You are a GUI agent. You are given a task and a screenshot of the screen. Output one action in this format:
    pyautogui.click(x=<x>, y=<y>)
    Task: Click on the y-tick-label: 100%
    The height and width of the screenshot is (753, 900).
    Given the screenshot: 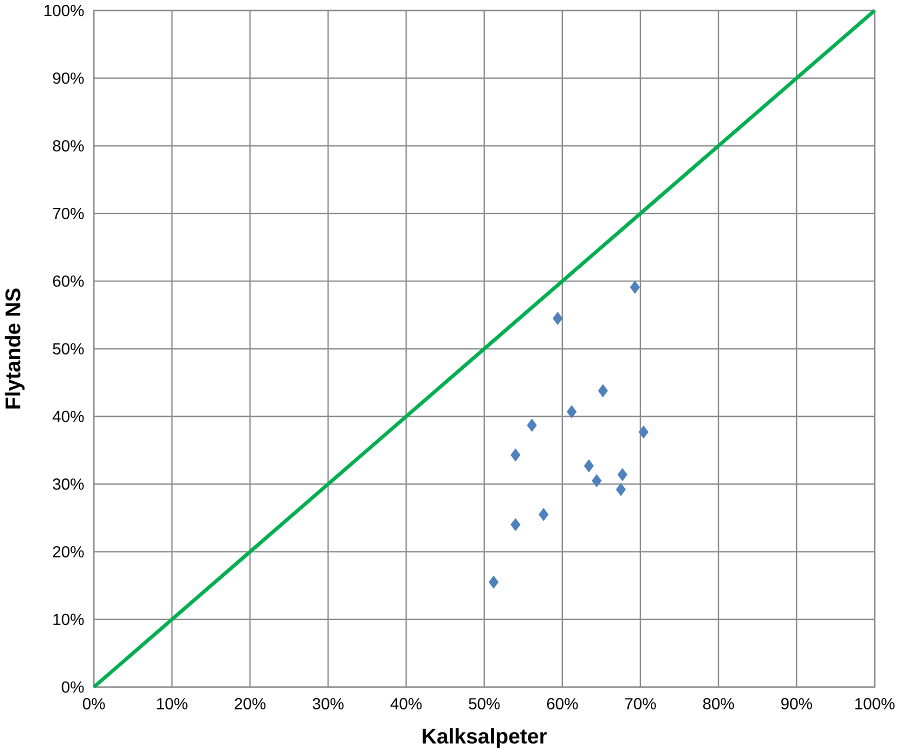 What is the action you would take?
    pyautogui.click(x=64, y=10)
    